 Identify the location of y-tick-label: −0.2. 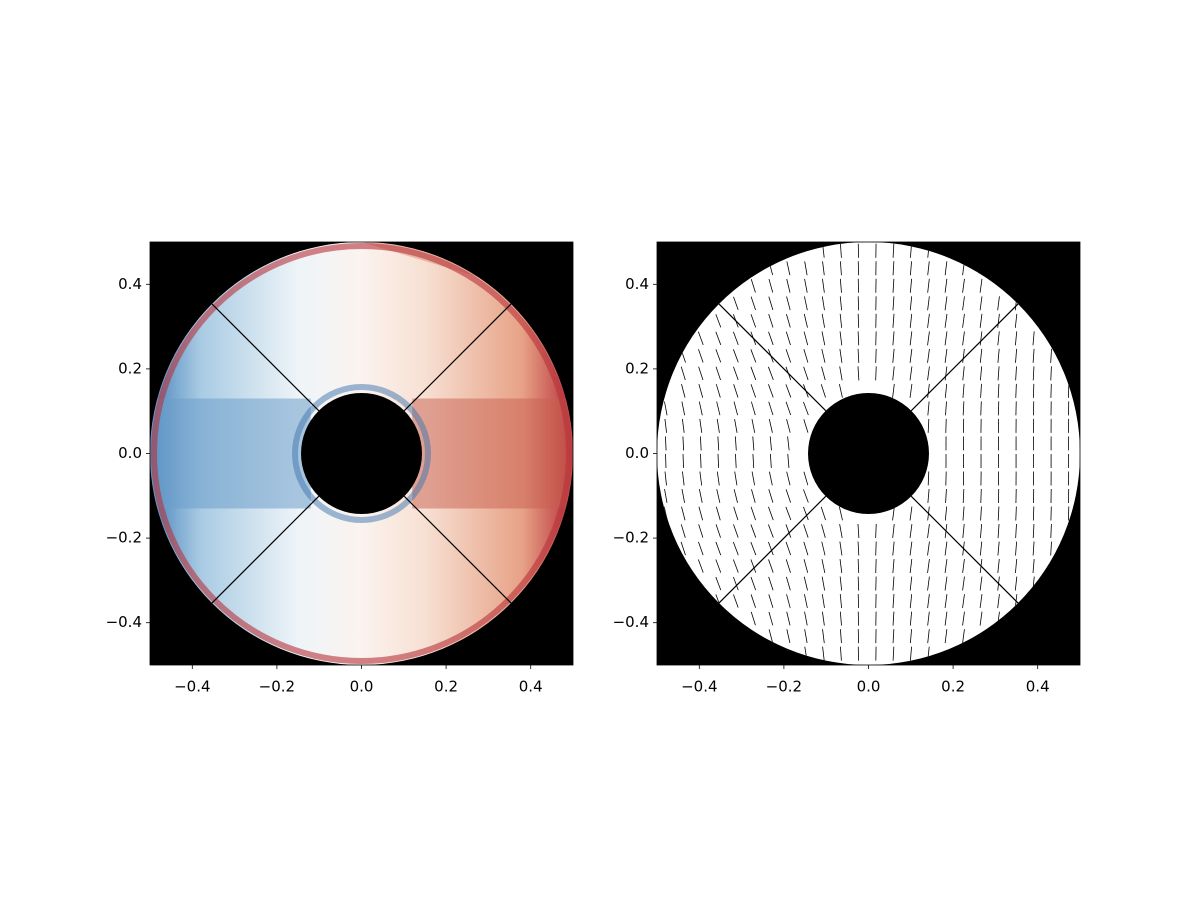
(124, 538).